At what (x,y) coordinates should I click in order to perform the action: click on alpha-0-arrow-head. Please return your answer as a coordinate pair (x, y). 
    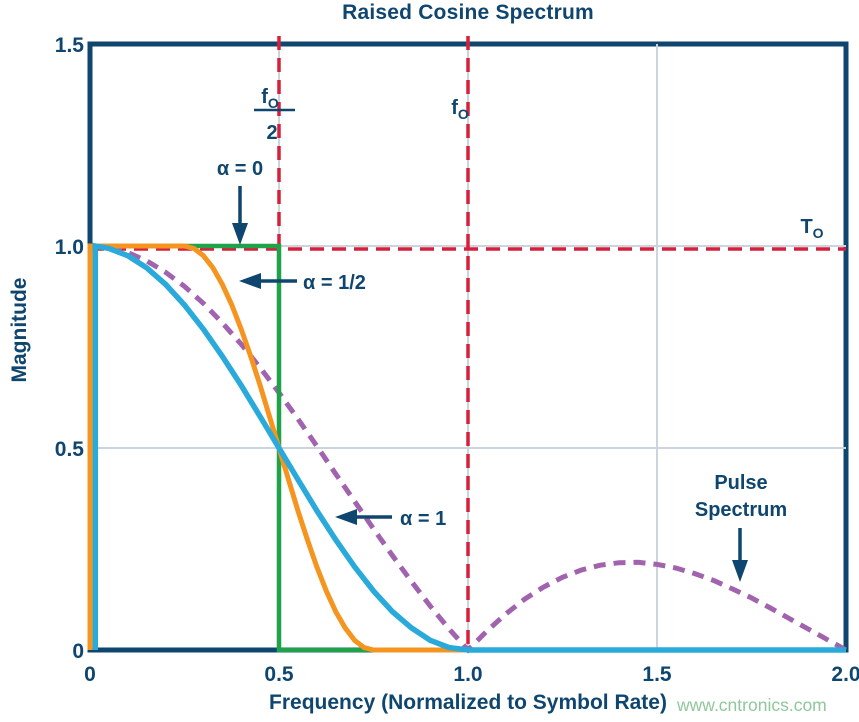
    Looking at the image, I should click on (240, 234).